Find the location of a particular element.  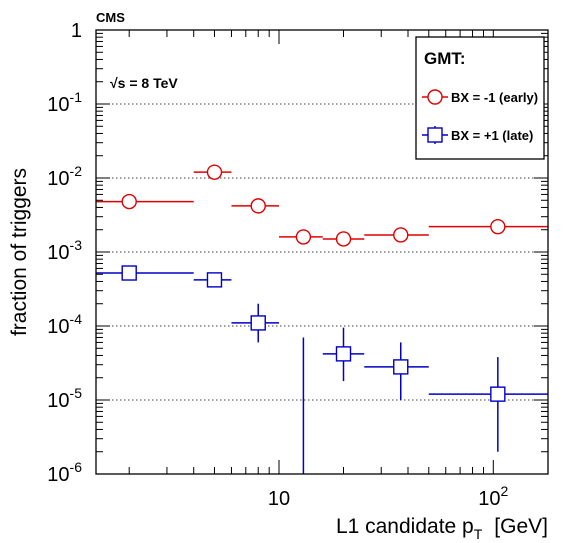

legend-label: BX = +1 (late) is located at coordinates (492, 135).